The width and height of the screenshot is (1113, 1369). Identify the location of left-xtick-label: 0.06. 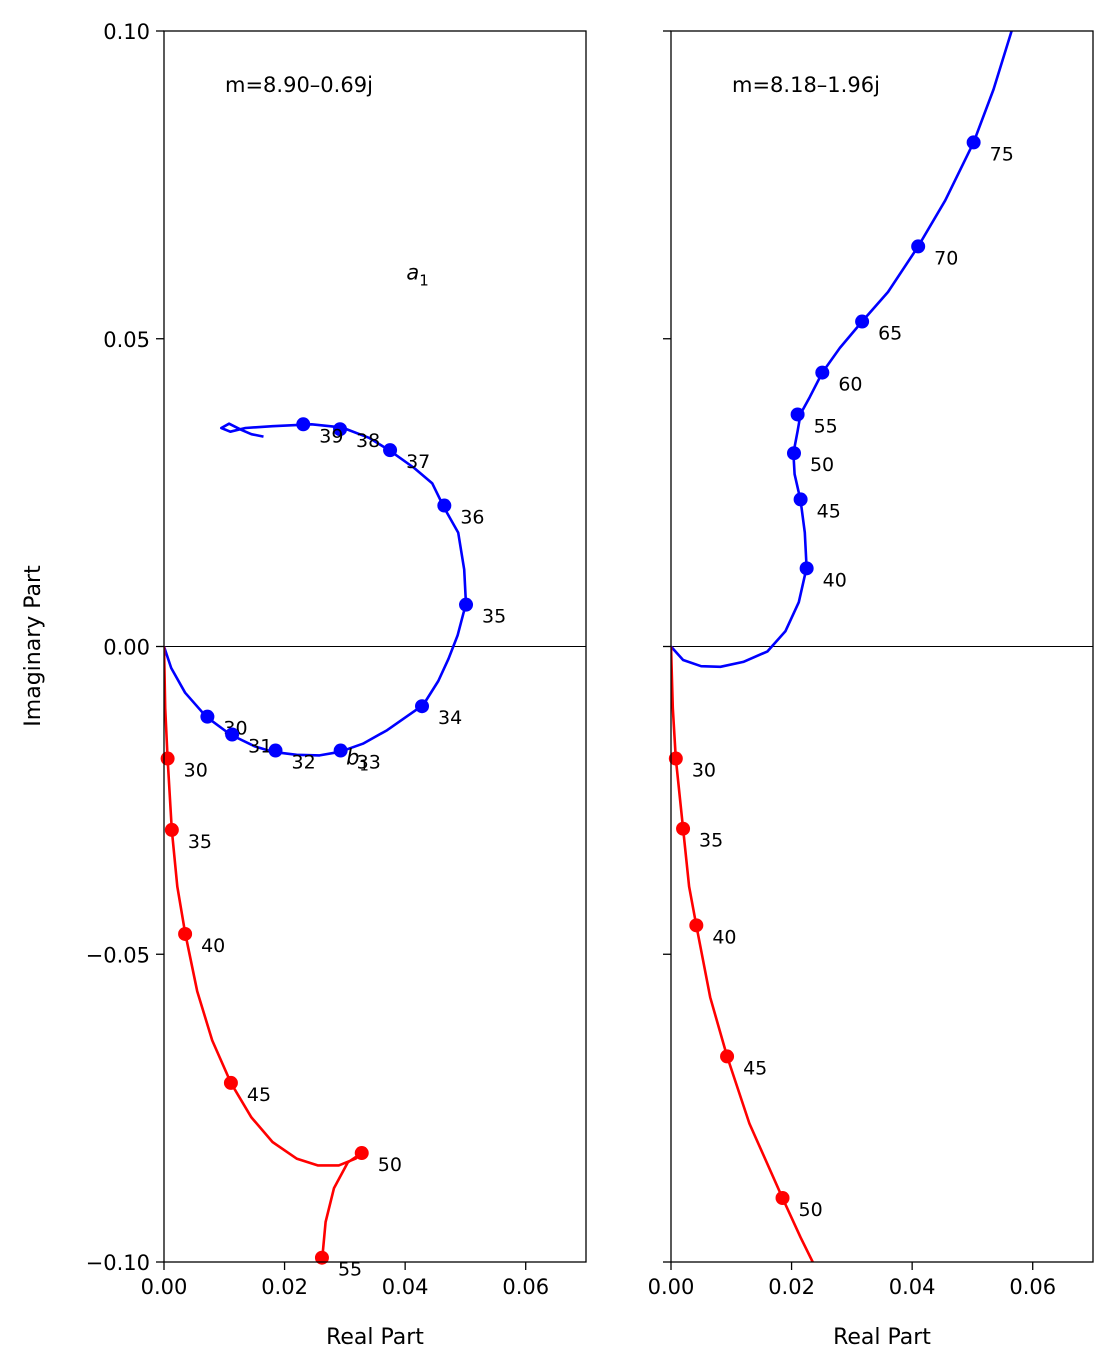
(525, 1287).